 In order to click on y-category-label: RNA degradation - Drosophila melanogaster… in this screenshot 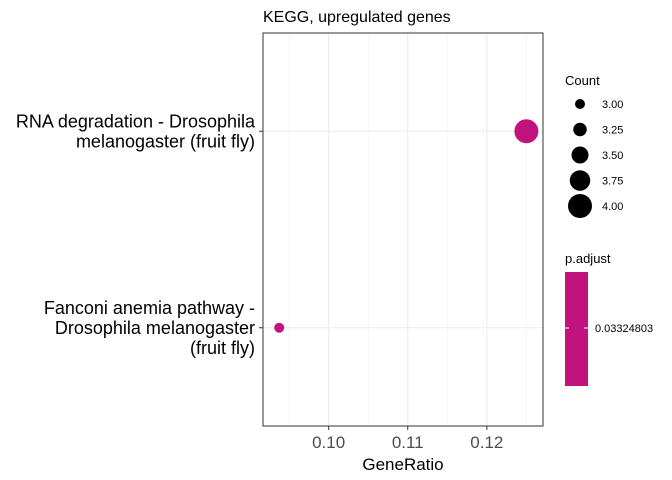, I will do `click(136, 131)`.